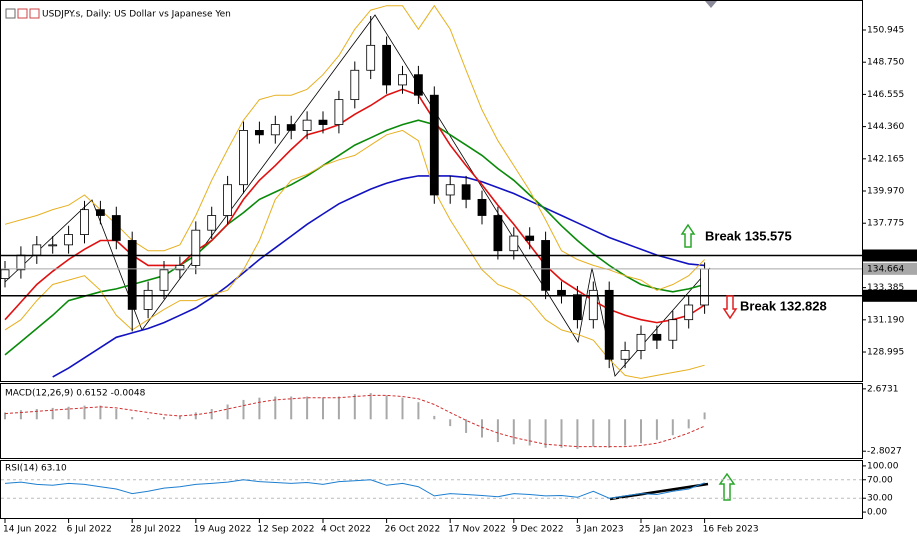  I want to click on x-tick-label: 14 Jun 2022, so click(30, 530).